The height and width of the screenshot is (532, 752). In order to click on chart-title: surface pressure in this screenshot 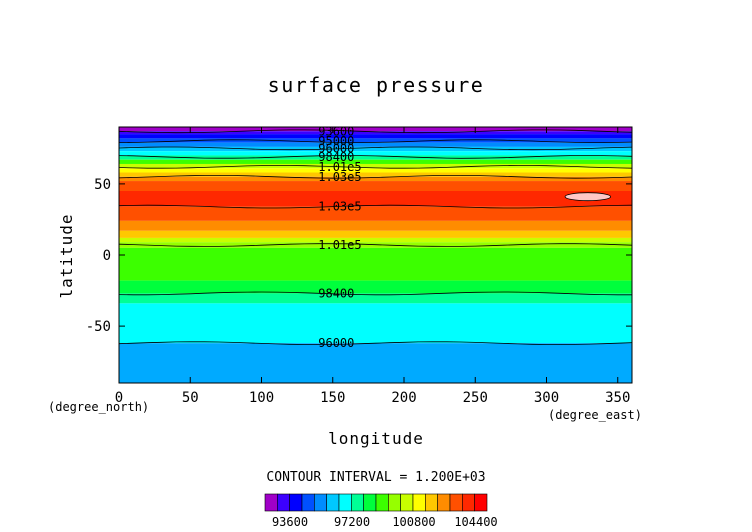, I will do `click(376, 85)`.